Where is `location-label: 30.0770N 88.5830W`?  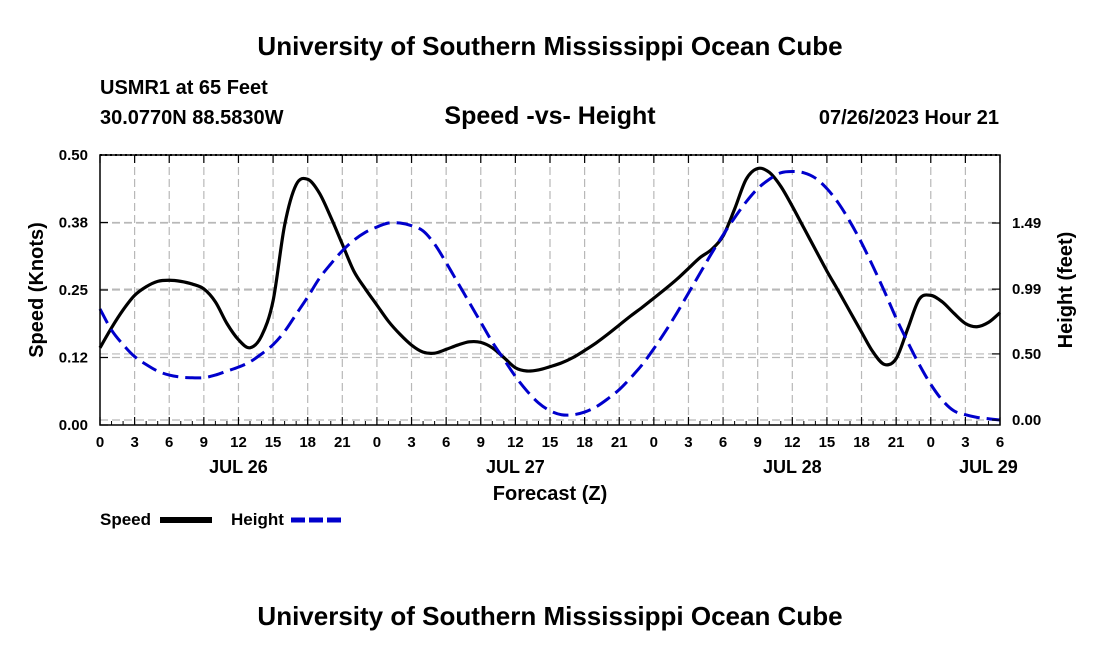
location-label: 30.0770N 88.5830W is located at coordinates (192, 118).